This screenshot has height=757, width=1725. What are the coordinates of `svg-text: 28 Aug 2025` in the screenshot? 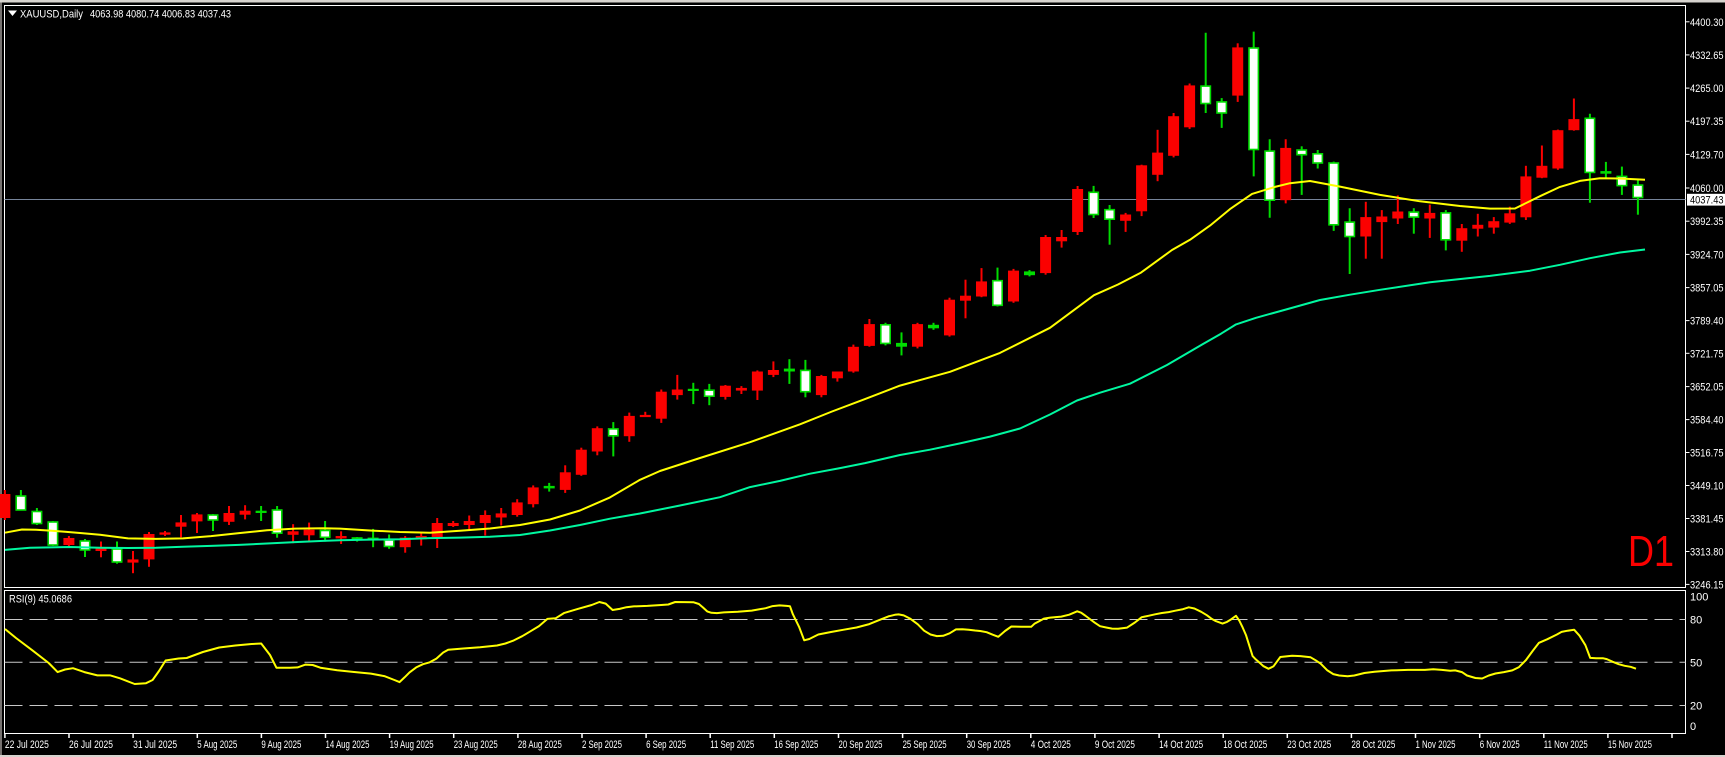 It's located at (540, 745).